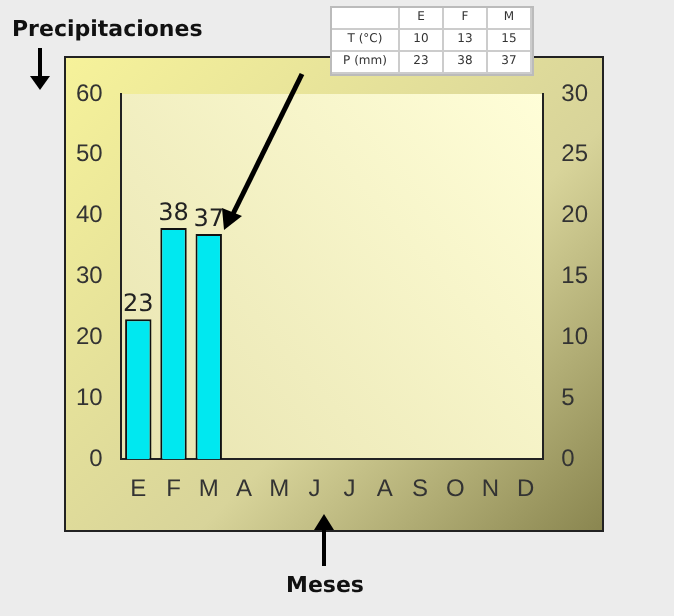 Image resolution: width=674 pixels, height=616 pixels. Describe the element at coordinates (89, 275) in the screenshot. I see `y-tick-label: 30` at that location.